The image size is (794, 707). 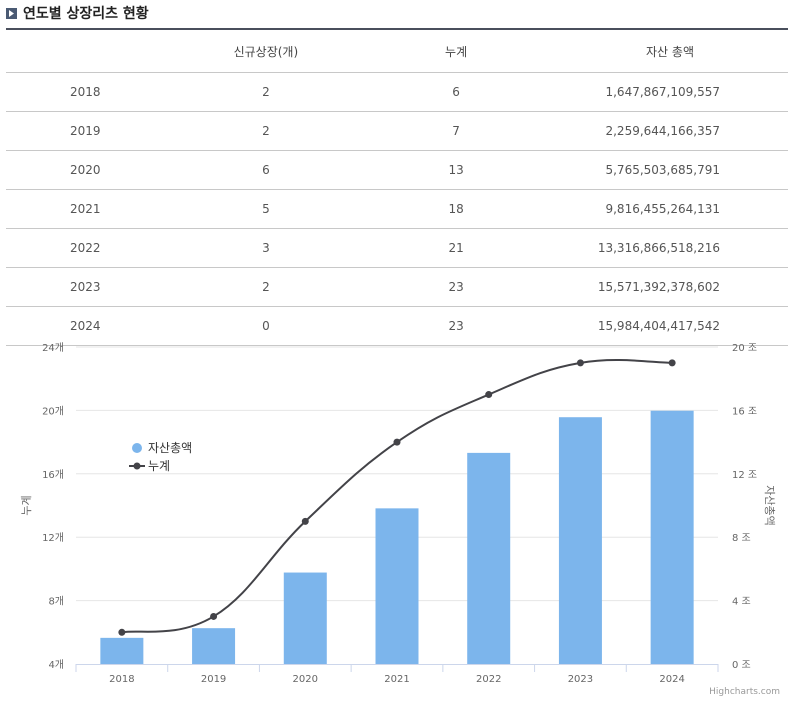 What do you see at coordinates (111, 326) in the screenshot?
I see `cell-year: 2024` at bounding box center [111, 326].